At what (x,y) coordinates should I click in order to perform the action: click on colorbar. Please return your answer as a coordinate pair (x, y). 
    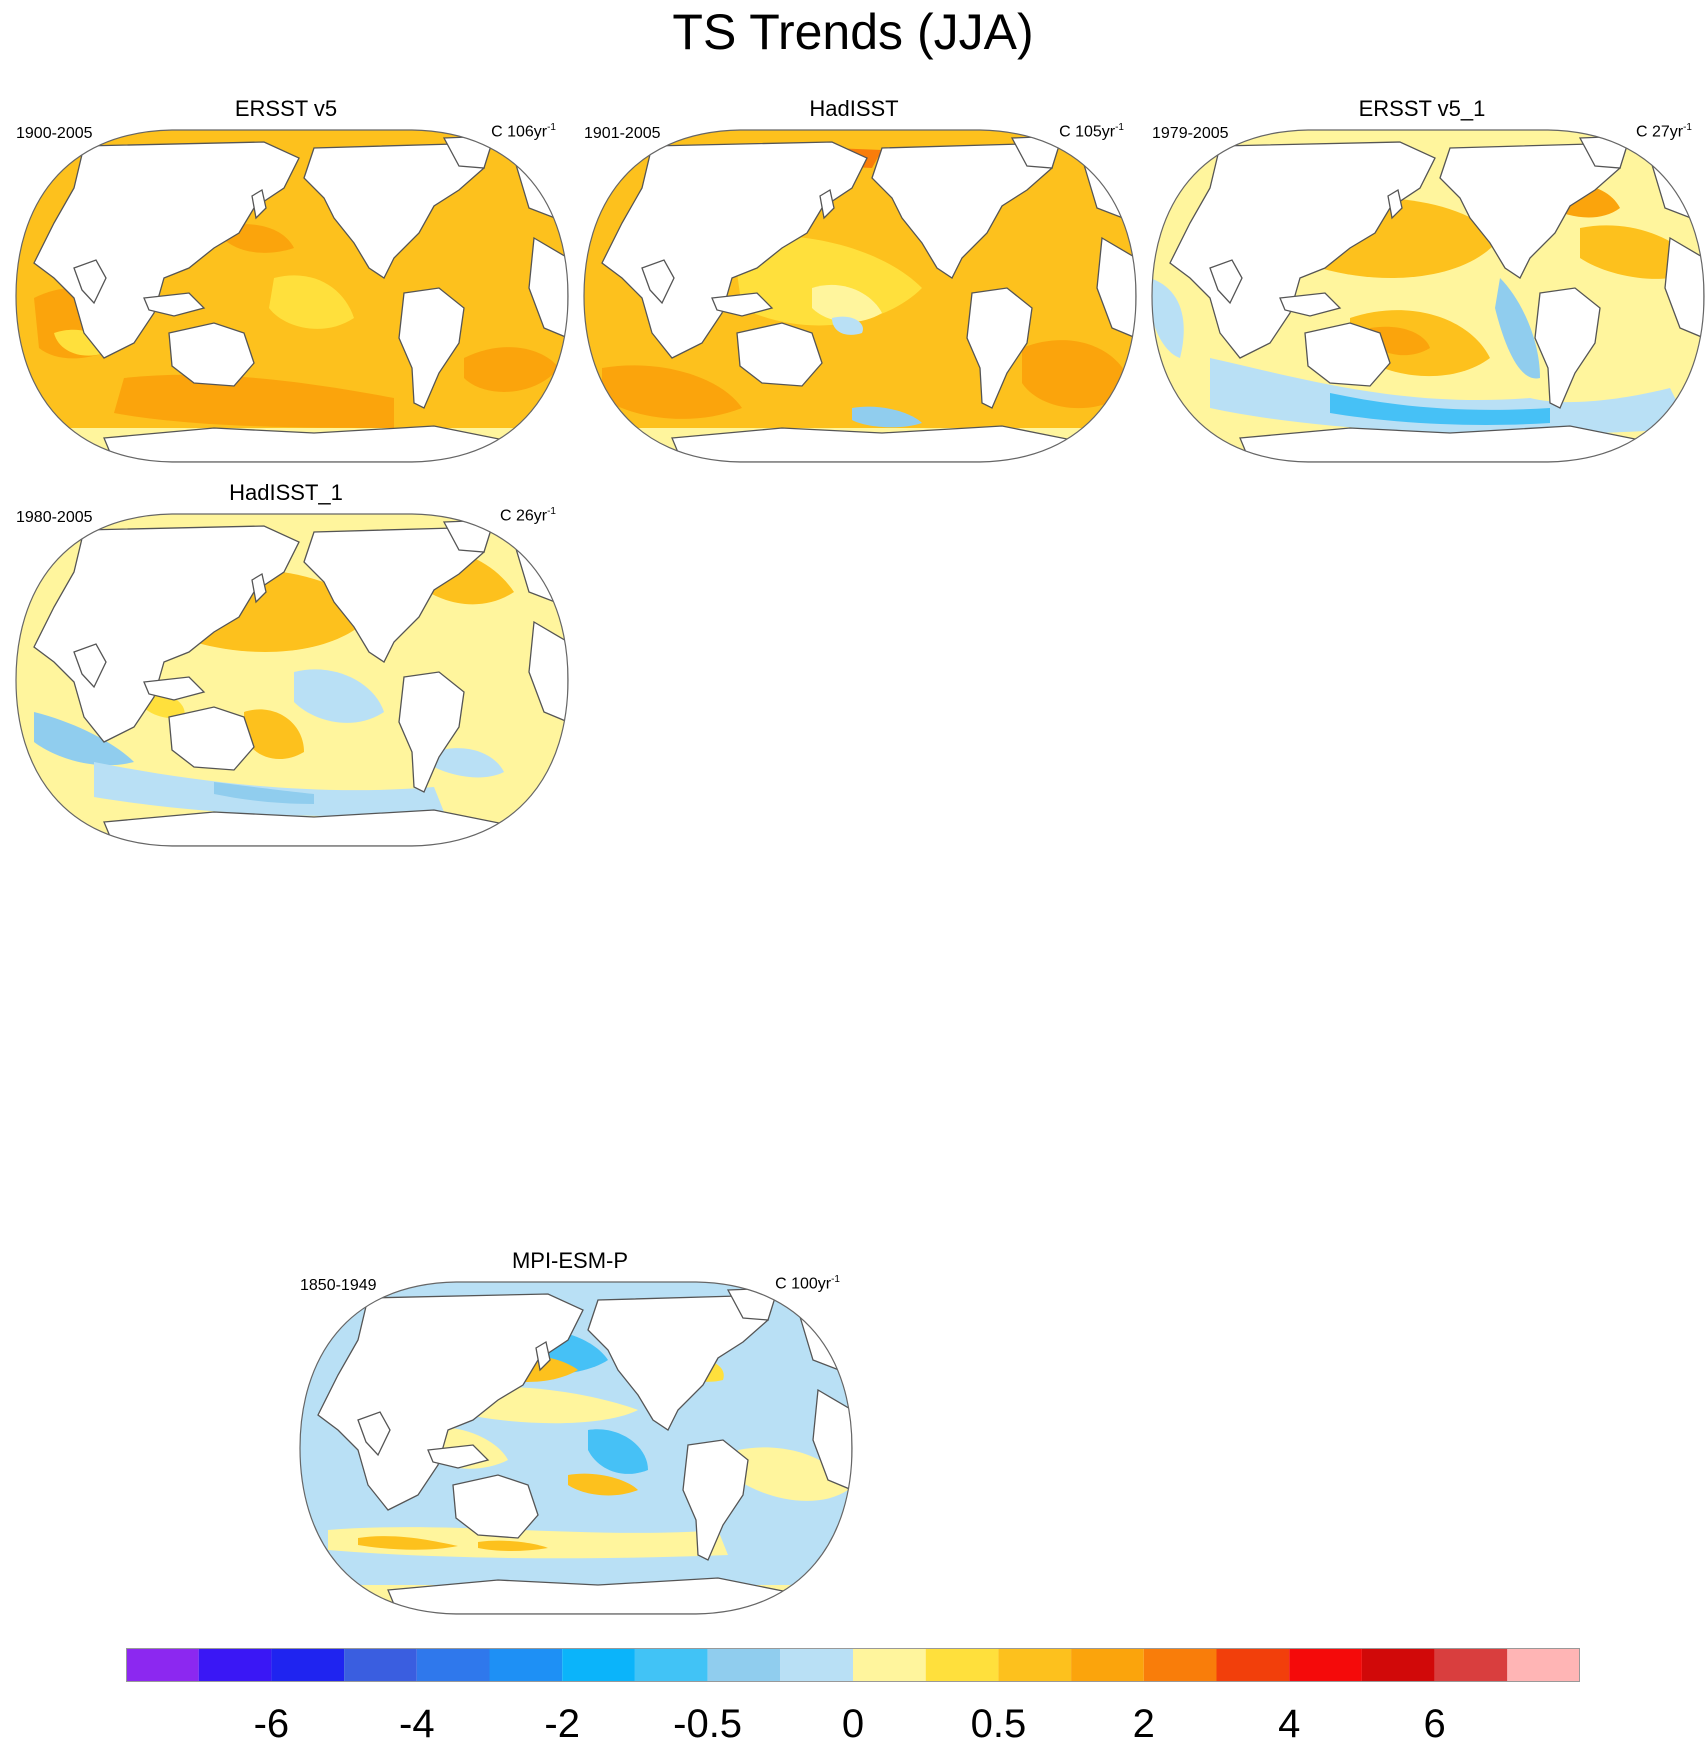
    Looking at the image, I should click on (853, 1665).